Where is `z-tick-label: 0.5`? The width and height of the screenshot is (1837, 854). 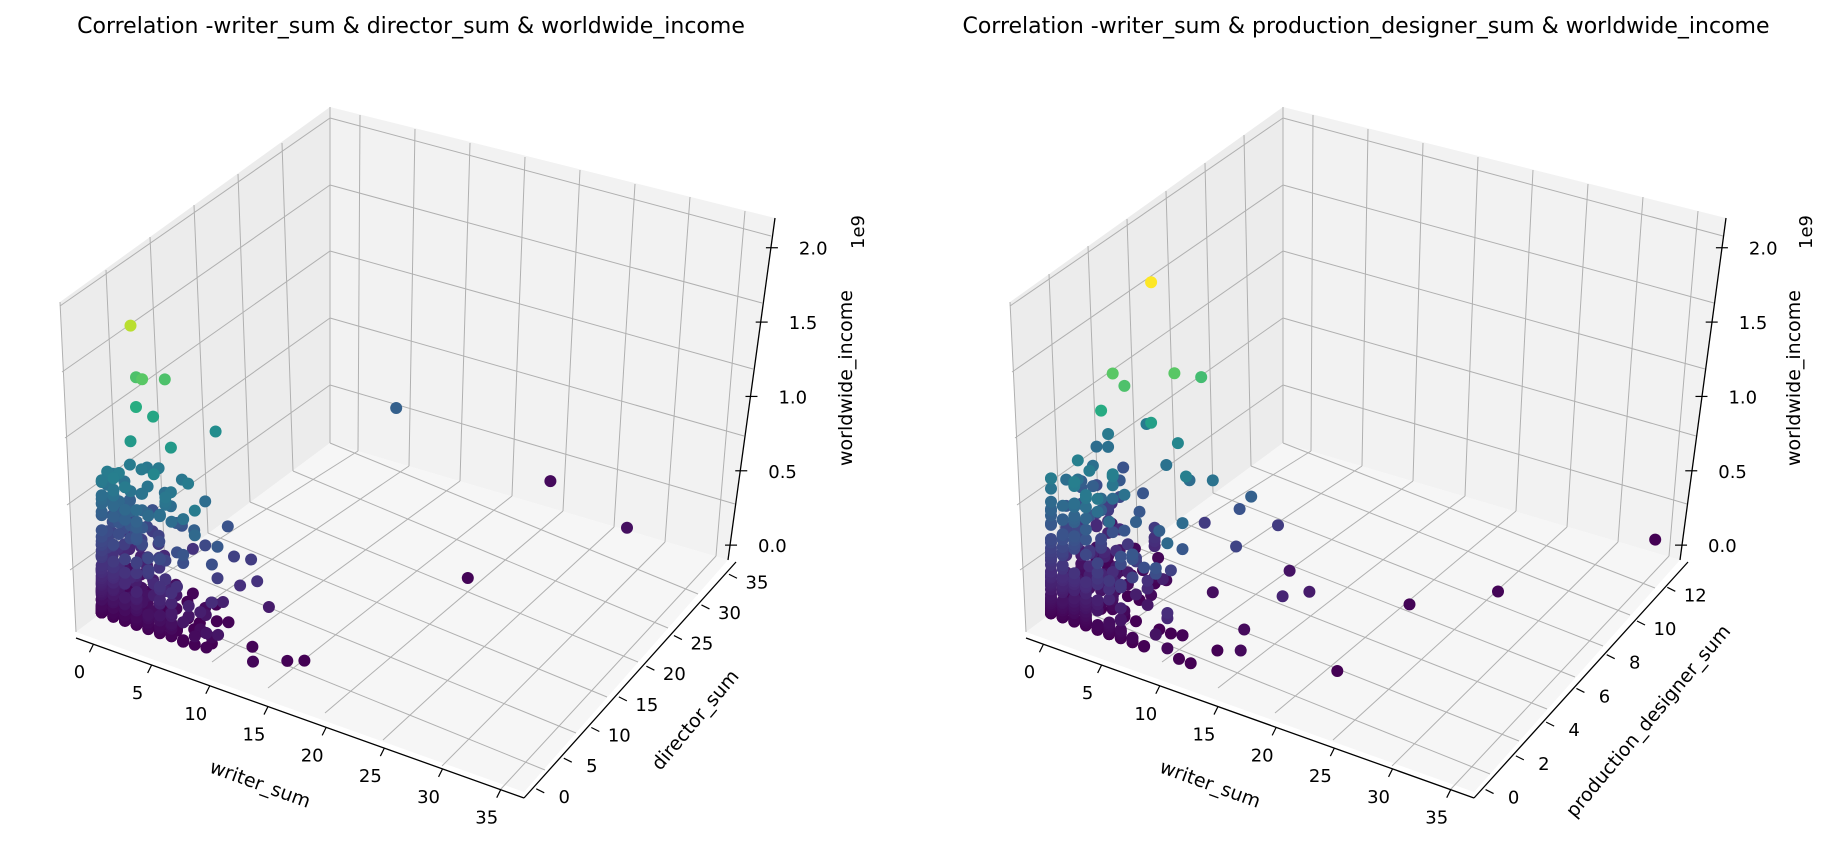 z-tick-label: 0.5 is located at coordinates (1732, 472).